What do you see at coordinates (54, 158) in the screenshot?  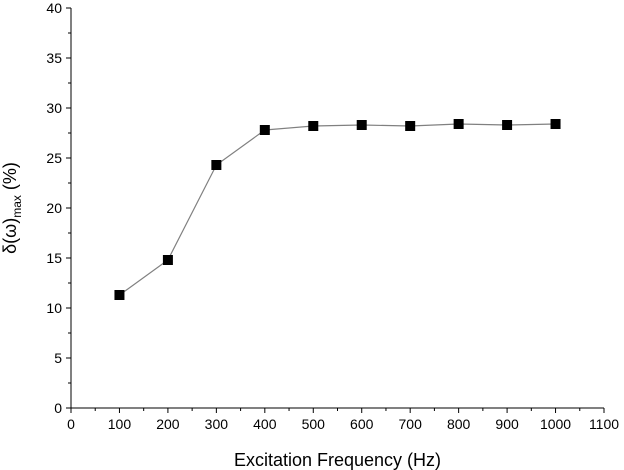 I see `y-tick-label: 25` at bounding box center [54, 158].